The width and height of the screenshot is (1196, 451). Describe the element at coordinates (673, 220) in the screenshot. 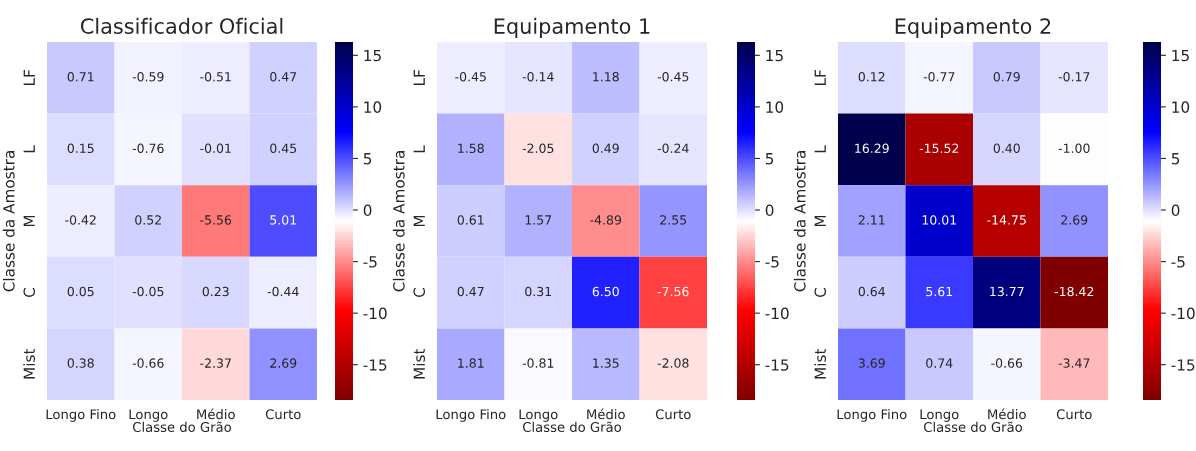

I see `data-label: 2.55` at that location.